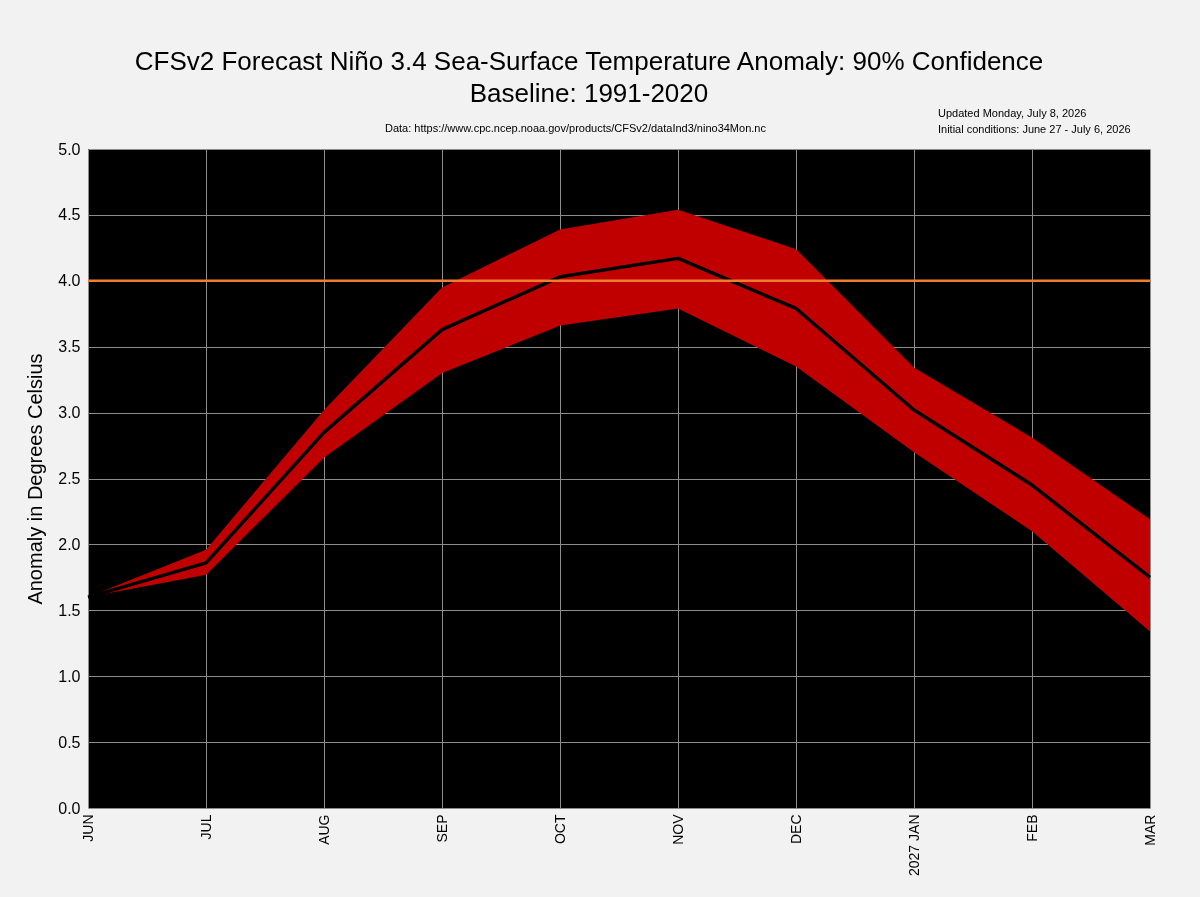 The height and width of the screenshot is (897, 1200). I want to click on x-tick-label: 2027 JAN, so click(913, 845).